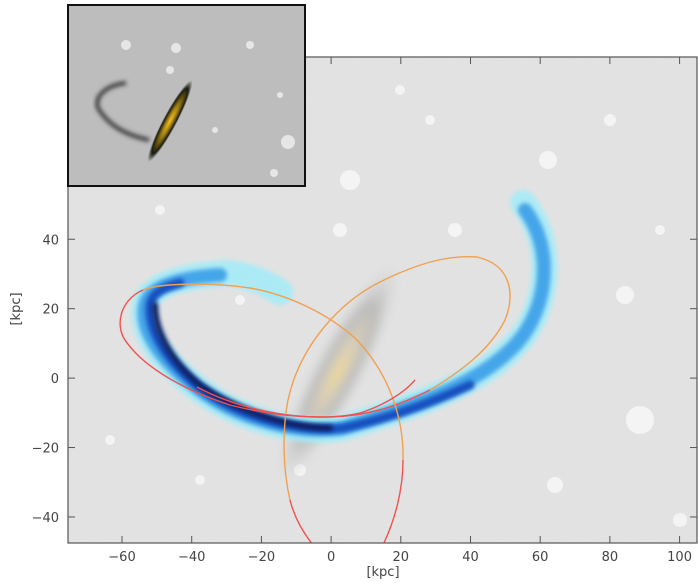 This screenshot has height=583, width=698. Describe the element at coordinates (470, 557) in the screenshot. I see `x-tick-label: 40` at that location.